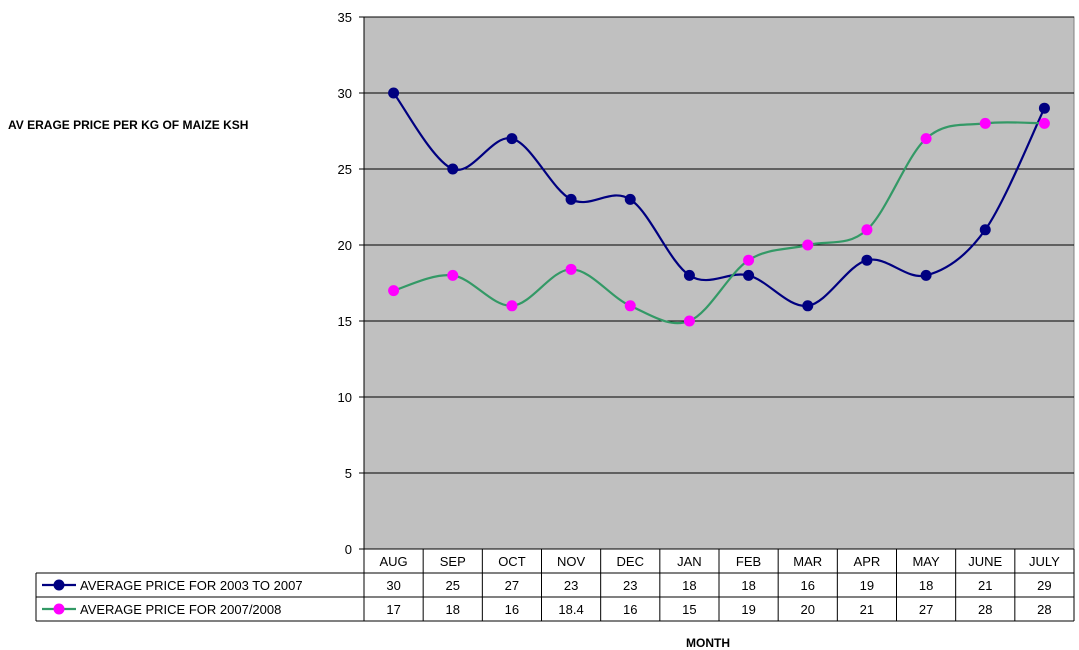  I want to click on x-category-label: SEP, so click(453, 561).